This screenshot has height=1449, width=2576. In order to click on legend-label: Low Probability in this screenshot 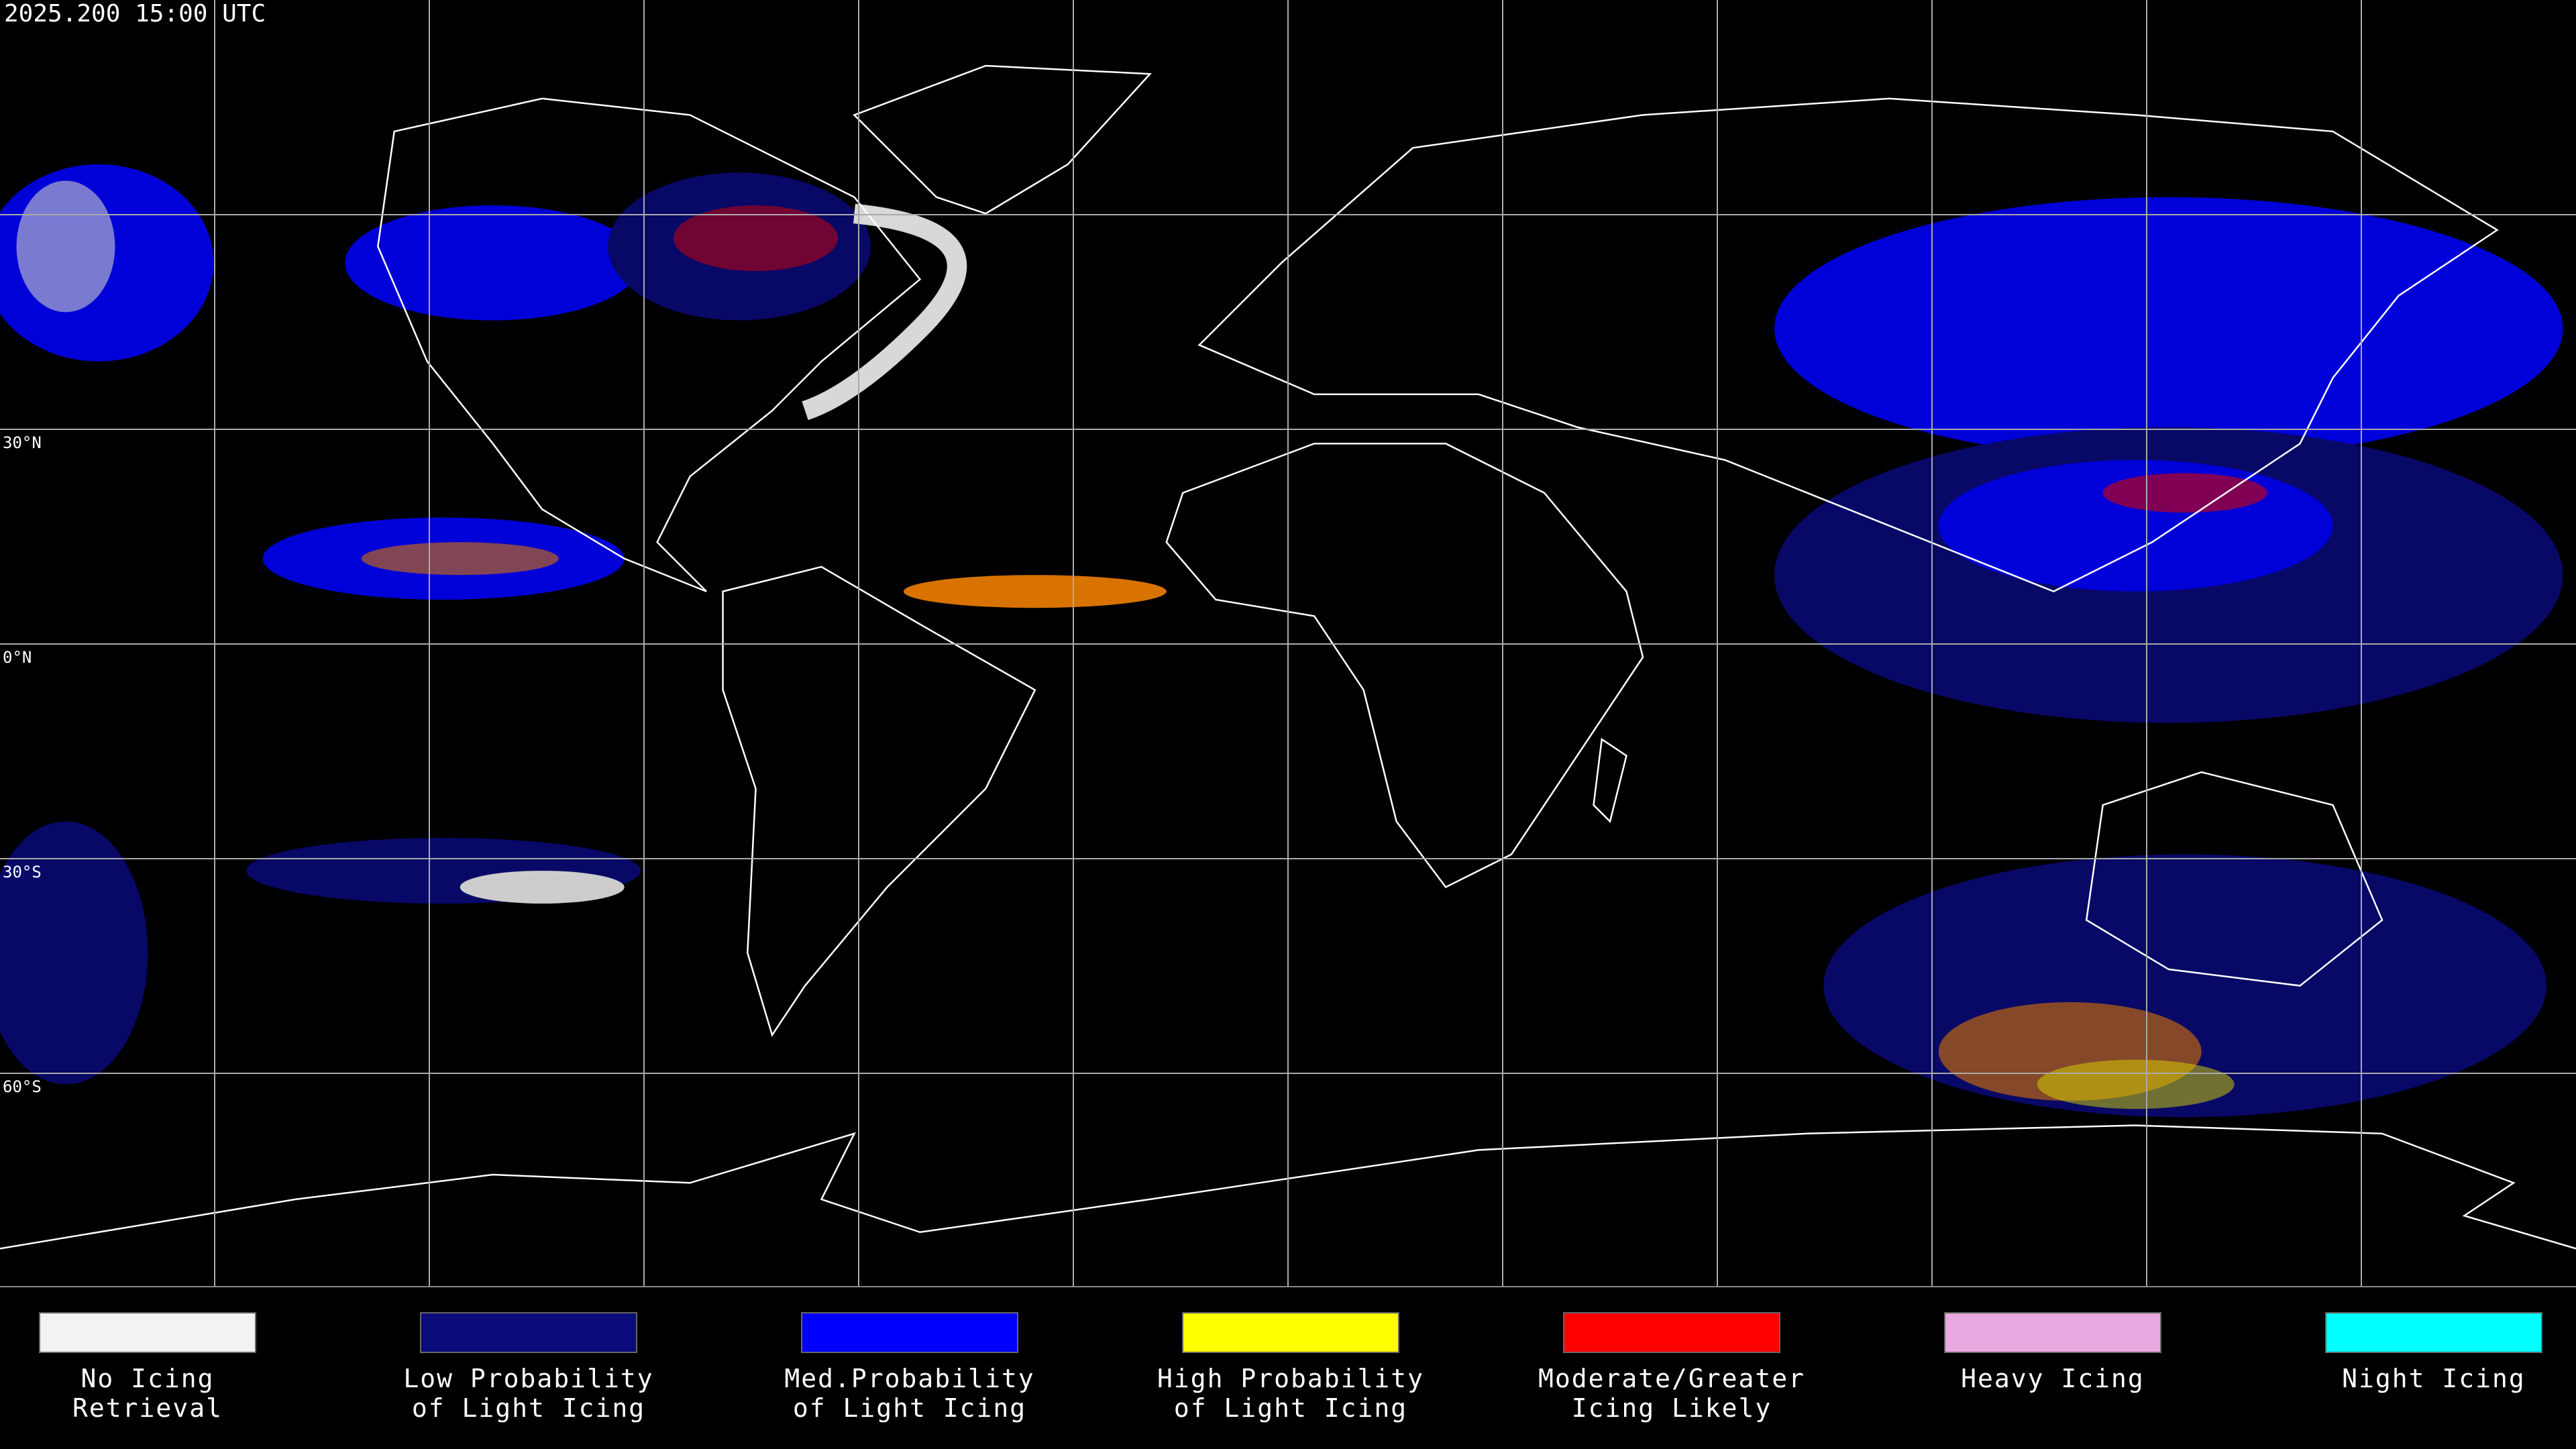, I will do `click(528, 1378)`.